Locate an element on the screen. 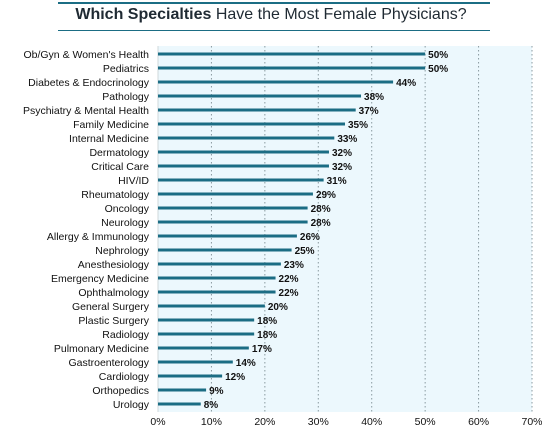  category-label: Emergency Medicine is located at coordinates (100, 279).